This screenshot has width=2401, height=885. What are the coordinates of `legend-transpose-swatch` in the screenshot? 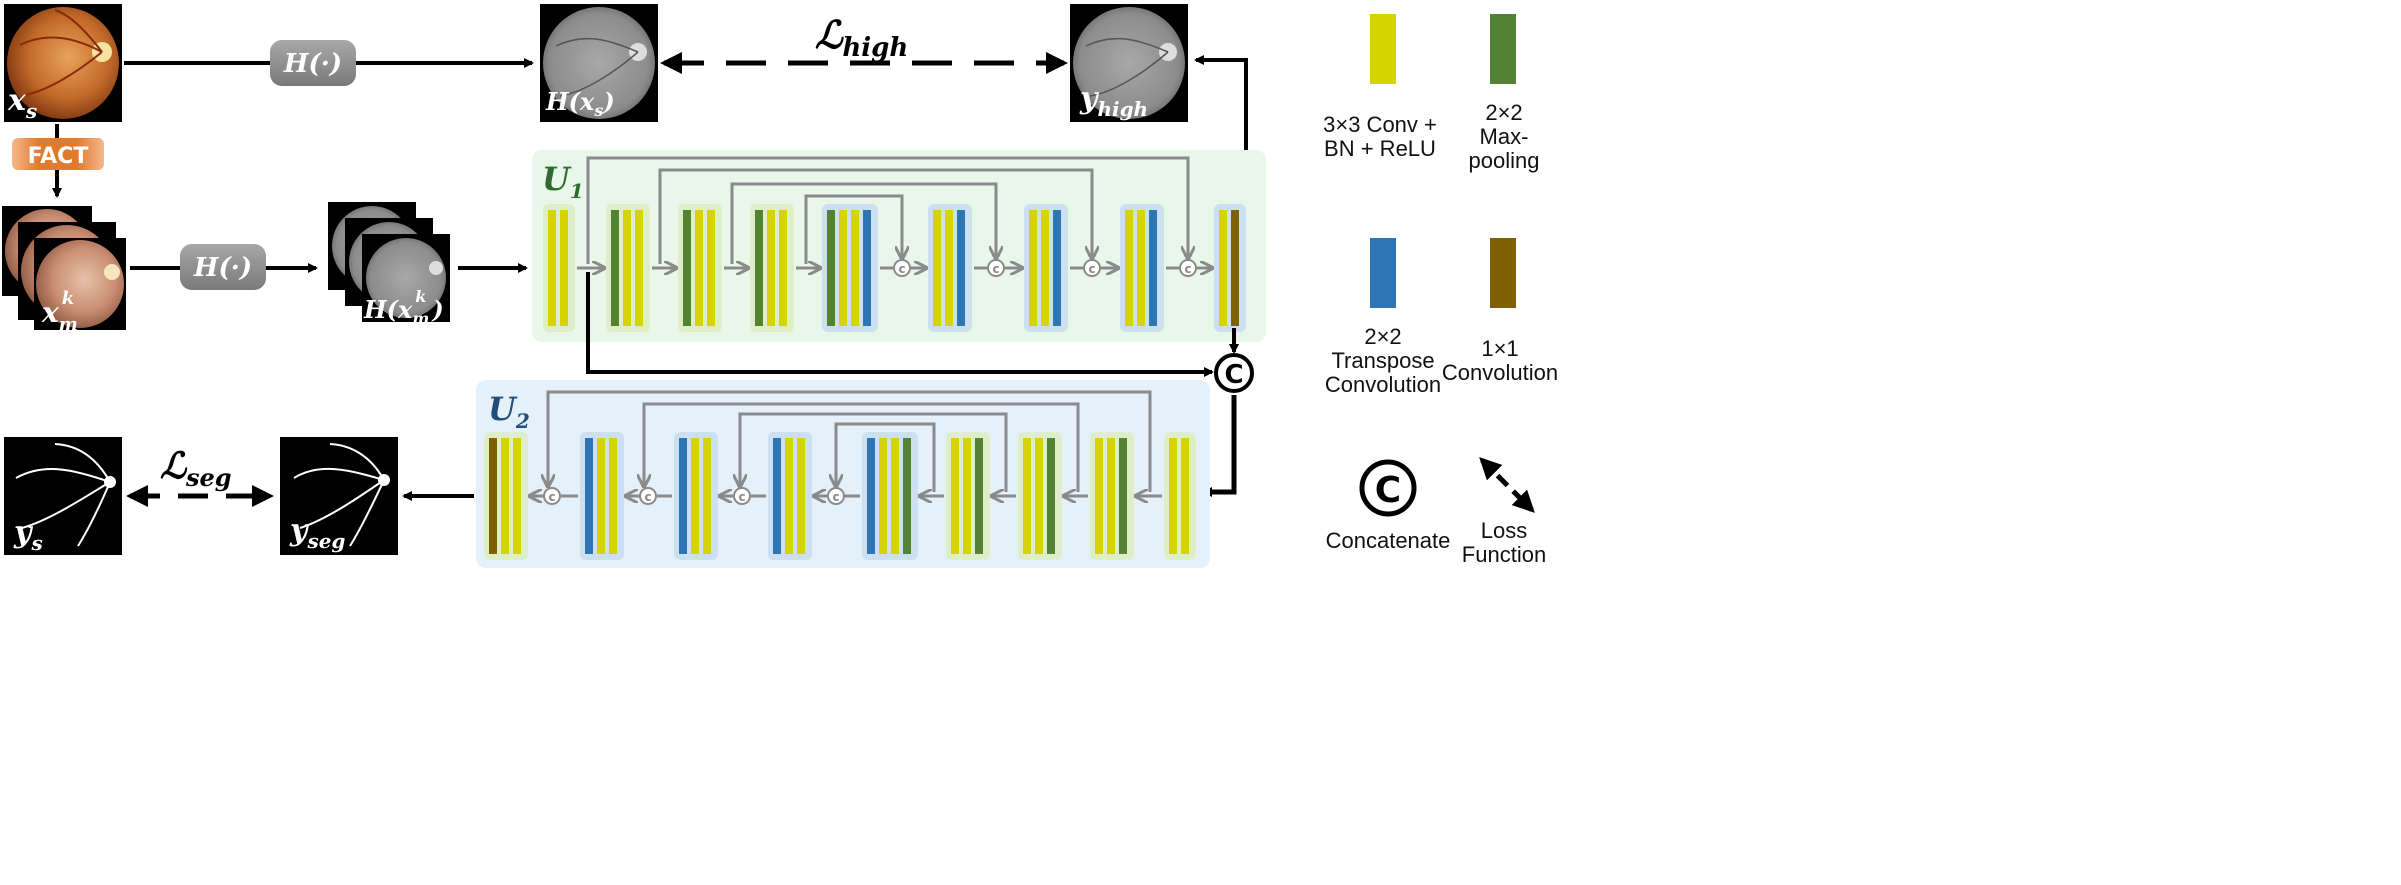 It's located at (1383, 273).